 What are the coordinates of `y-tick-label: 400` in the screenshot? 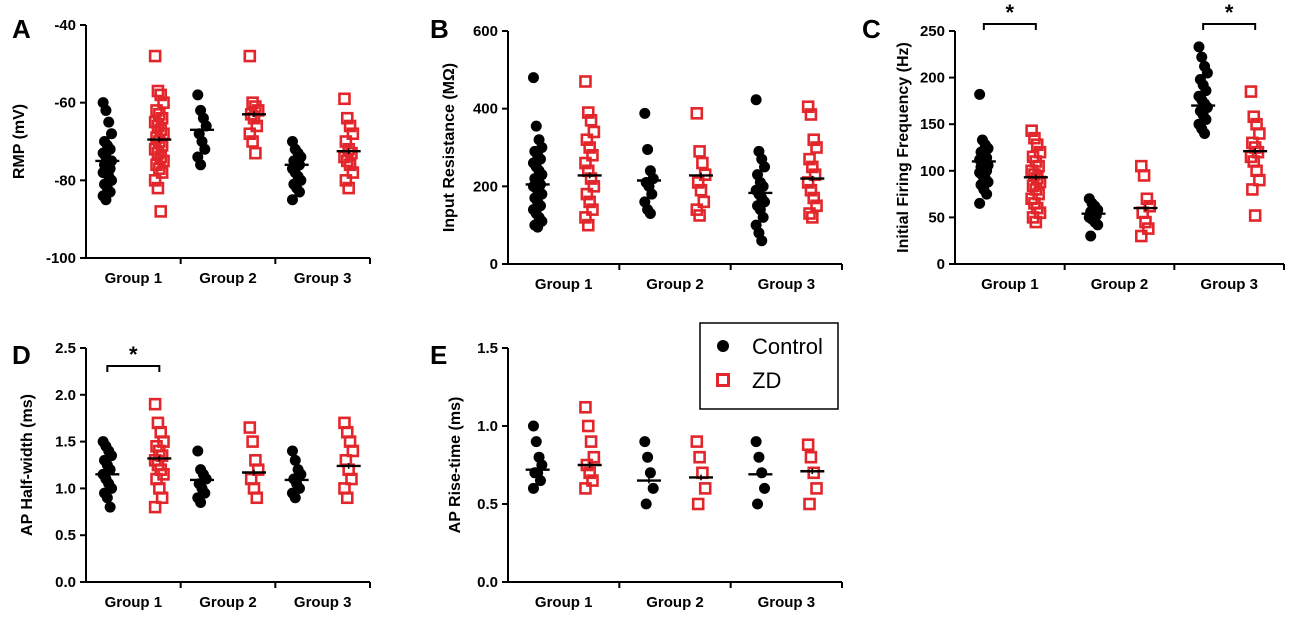 It's located at (485, 109).